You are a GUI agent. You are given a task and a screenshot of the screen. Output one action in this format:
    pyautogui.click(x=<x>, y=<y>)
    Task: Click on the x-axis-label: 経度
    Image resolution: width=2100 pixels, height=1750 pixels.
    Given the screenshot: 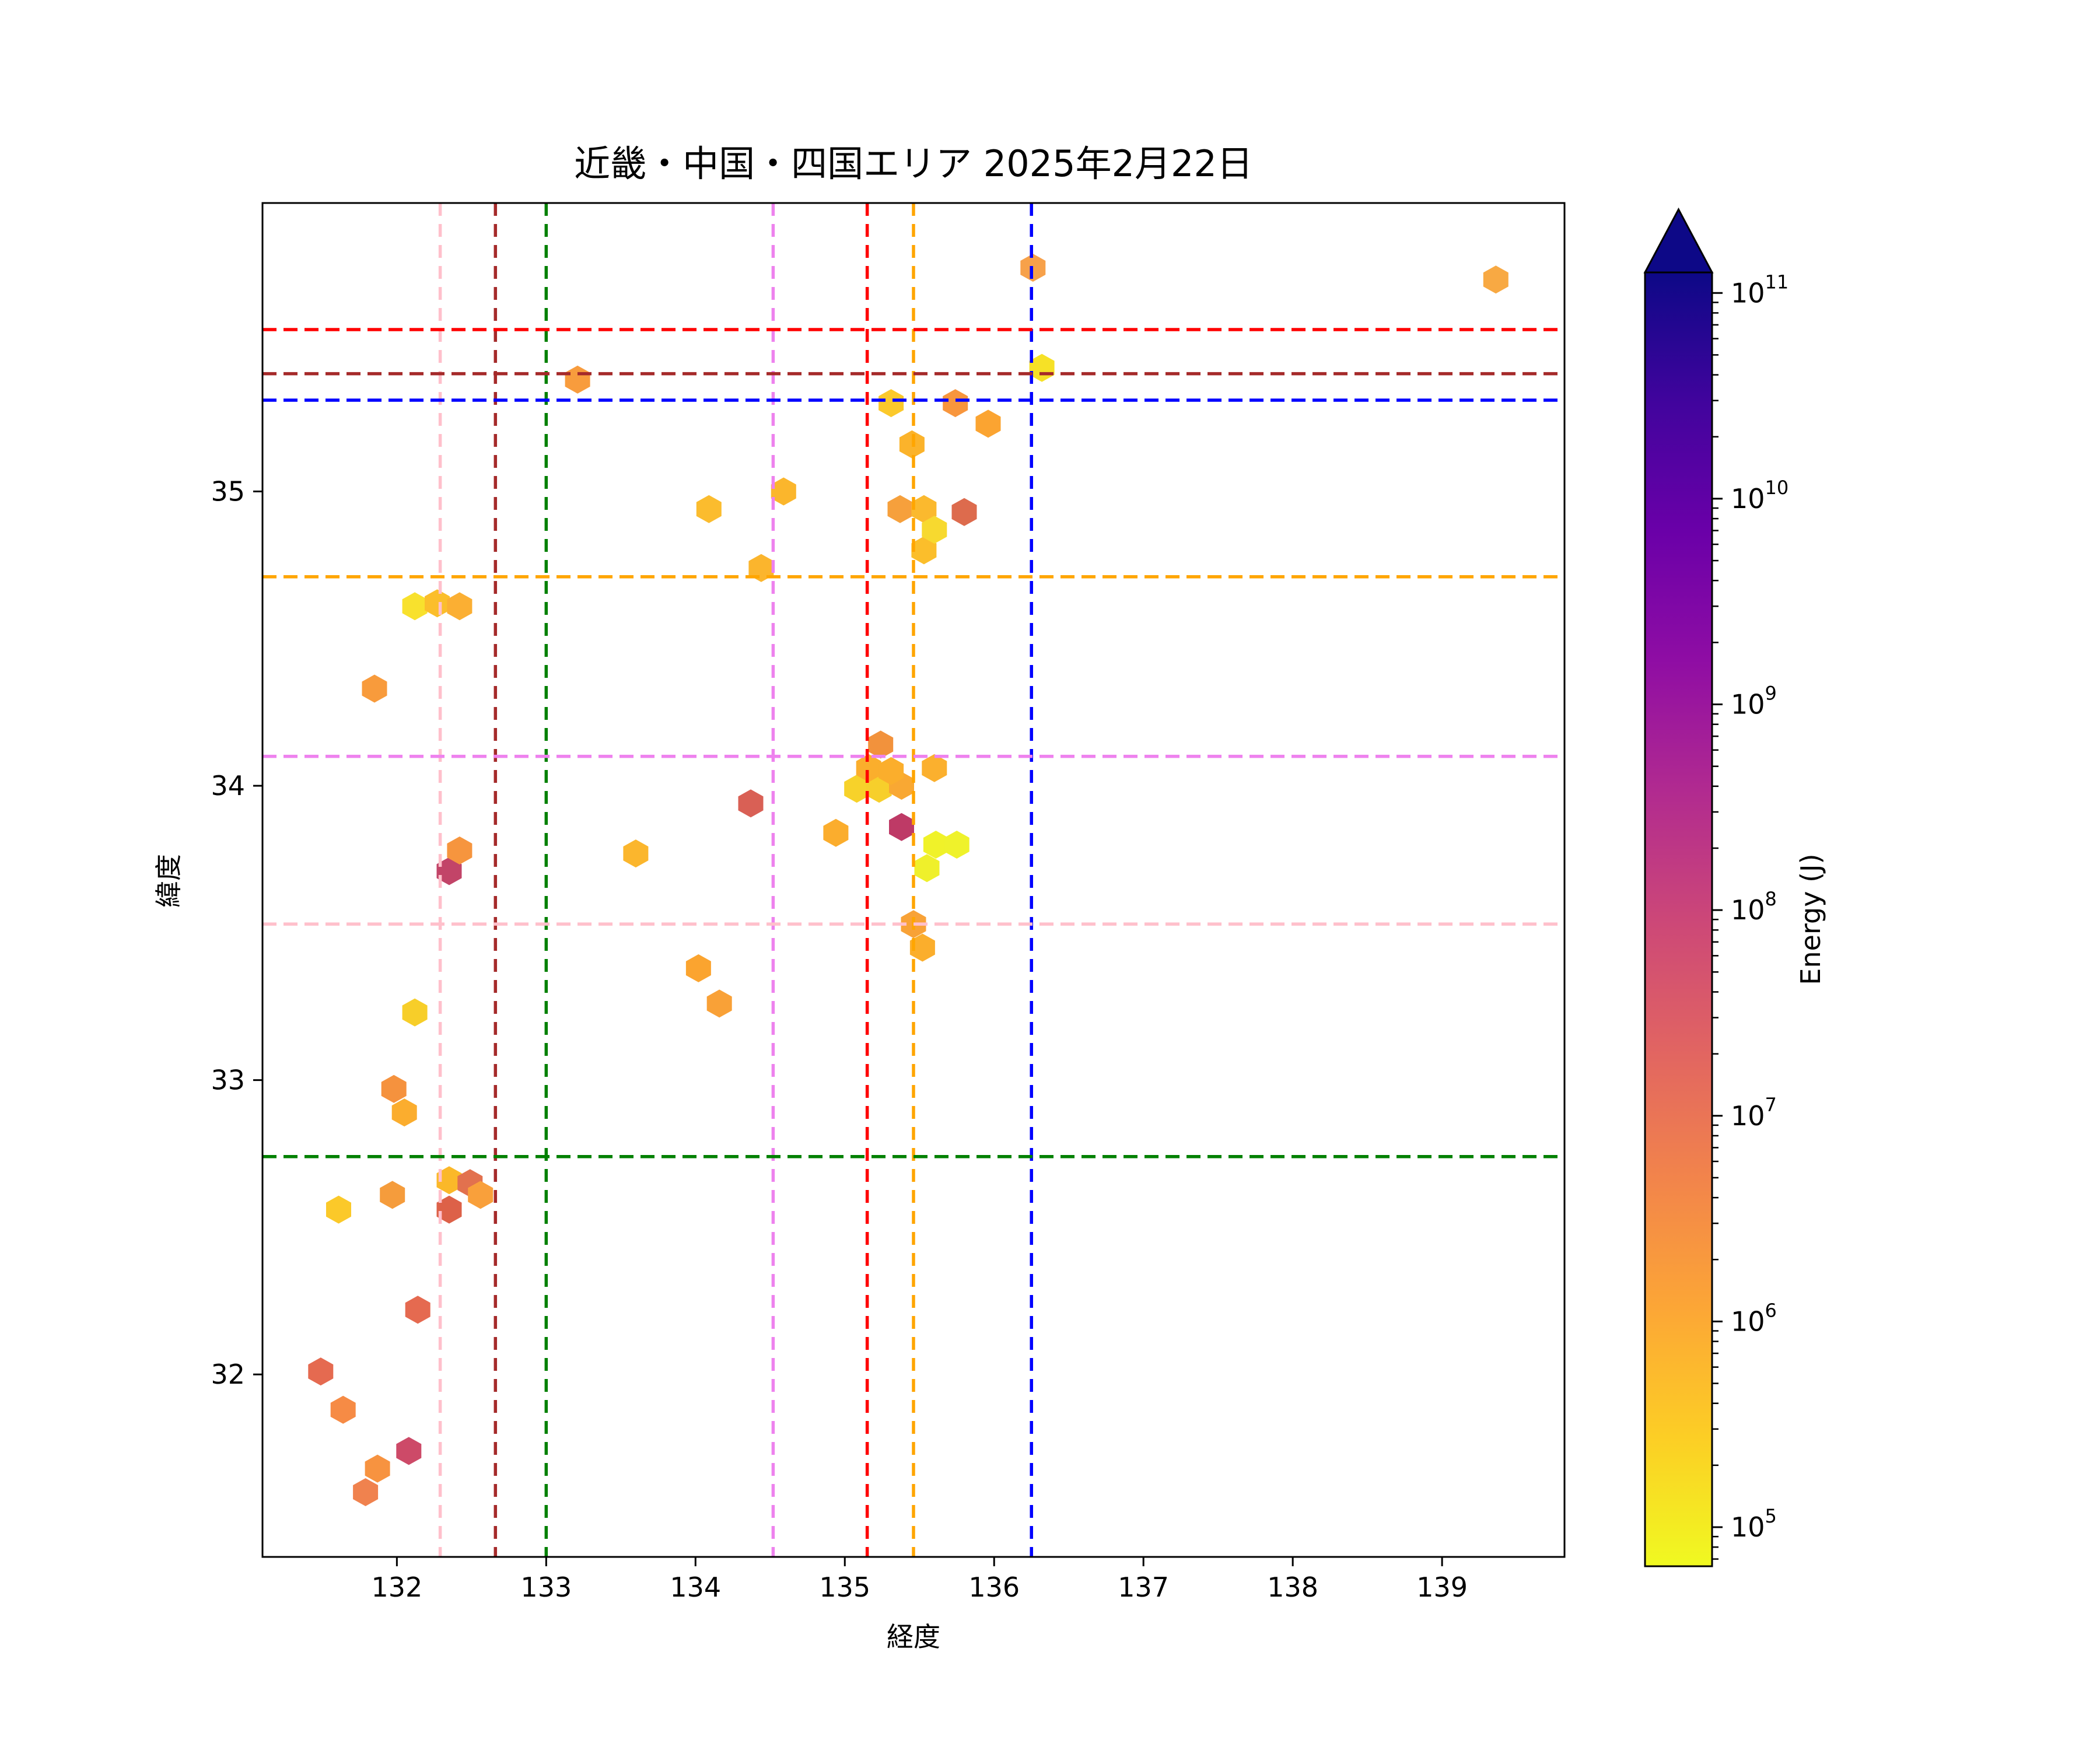 What is the action you would take?
    pyautogui.click(x=914, y=1637)
    